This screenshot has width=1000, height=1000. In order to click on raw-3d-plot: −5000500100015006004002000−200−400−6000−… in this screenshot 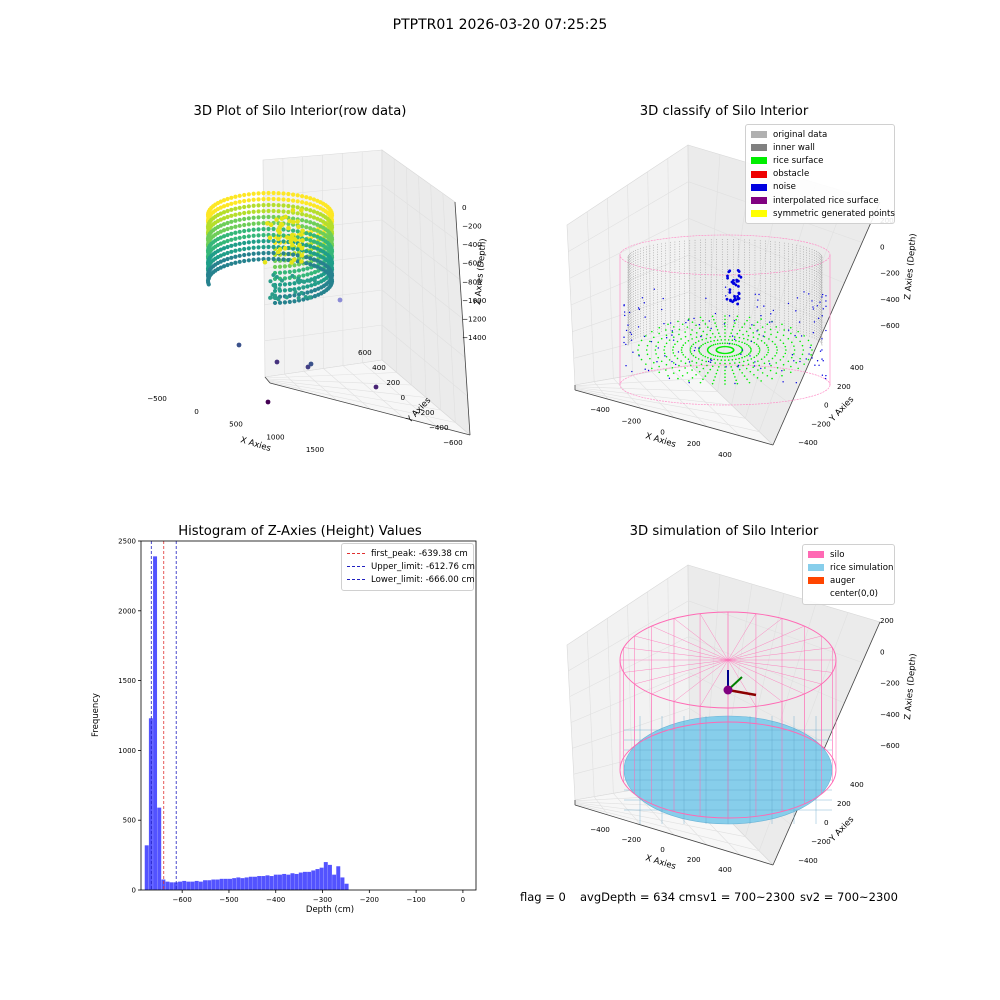, I will do `click(310, 300)`.